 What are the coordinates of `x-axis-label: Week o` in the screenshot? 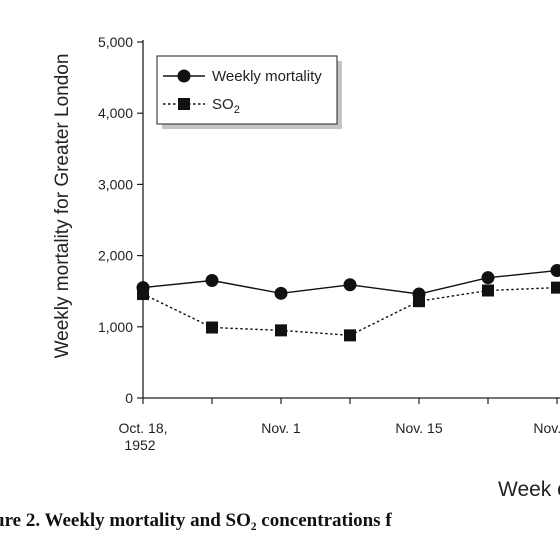 It's located at (529, 489).